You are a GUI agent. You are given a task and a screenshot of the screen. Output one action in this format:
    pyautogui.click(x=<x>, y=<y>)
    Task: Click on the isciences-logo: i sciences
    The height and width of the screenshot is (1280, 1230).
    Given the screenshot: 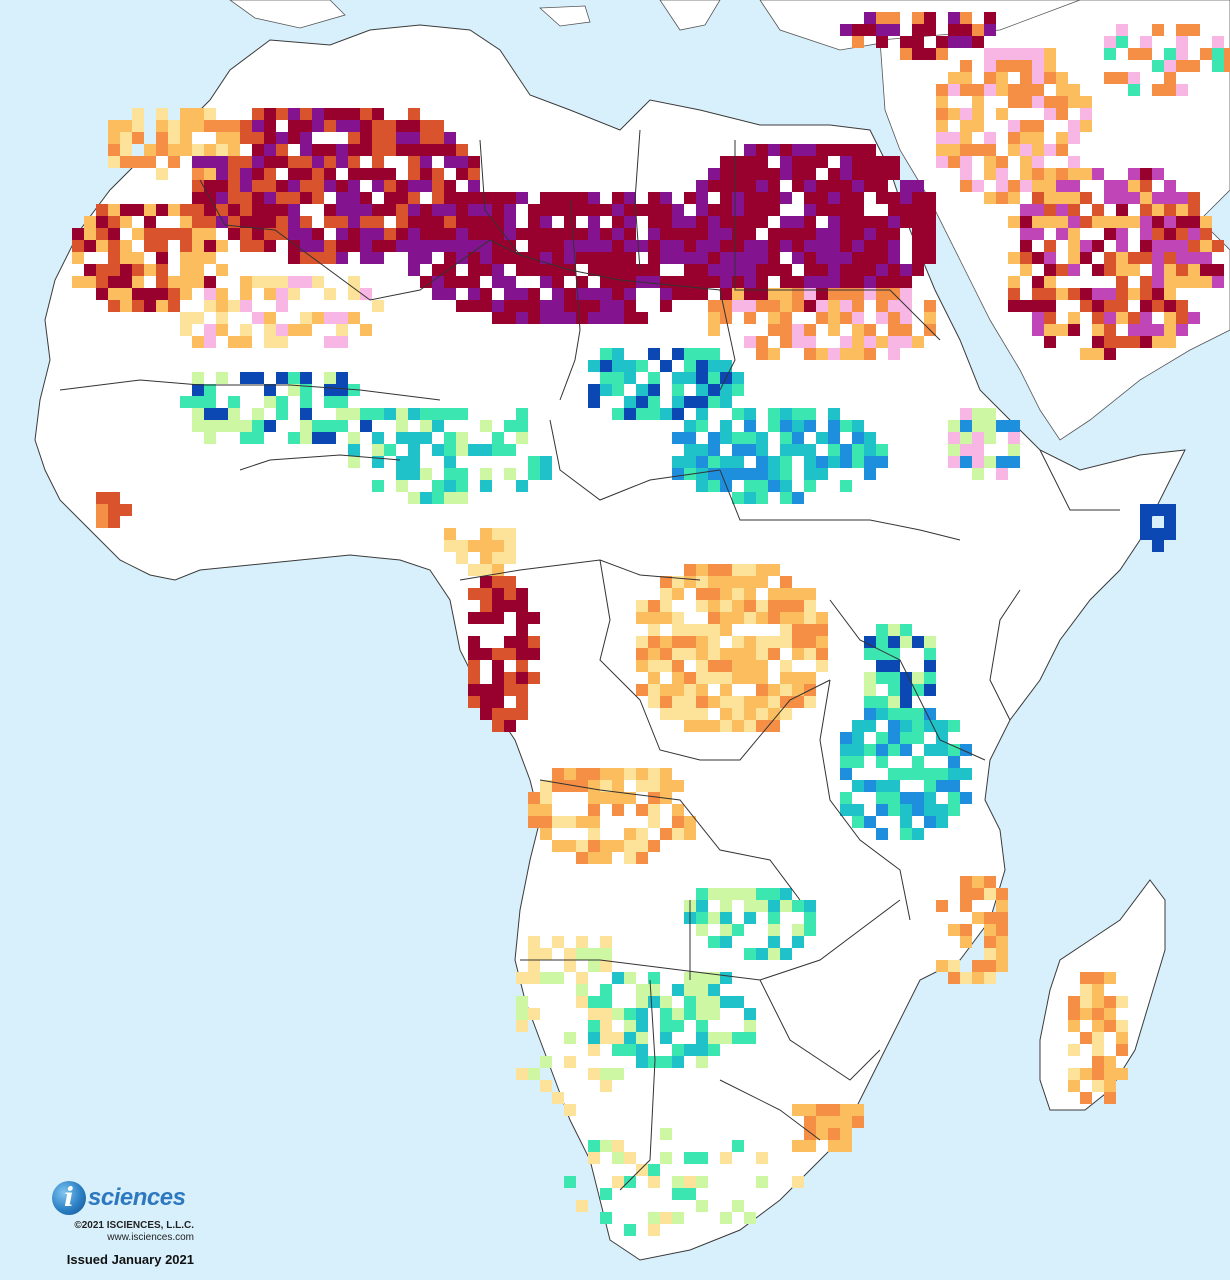 What is the action you would take?
    pyautogui.click(x=127, y=1198)
    